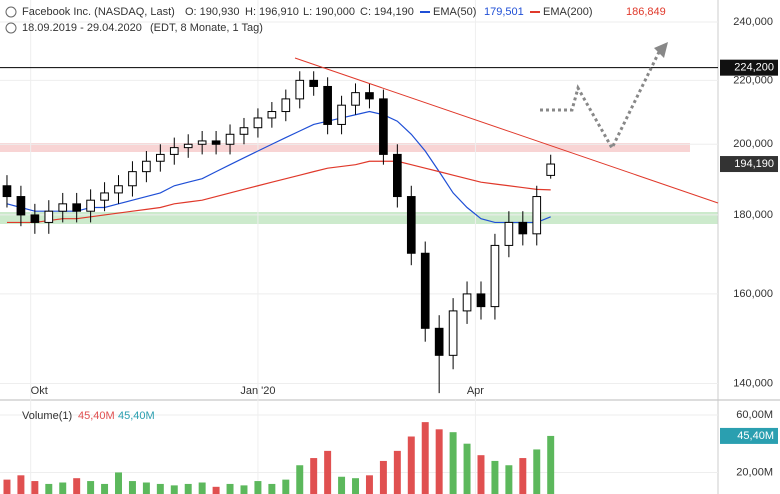 The height and width of the screenshot is (494, 780). I want to click on x-tick-label: Apr, so click(475, 391).